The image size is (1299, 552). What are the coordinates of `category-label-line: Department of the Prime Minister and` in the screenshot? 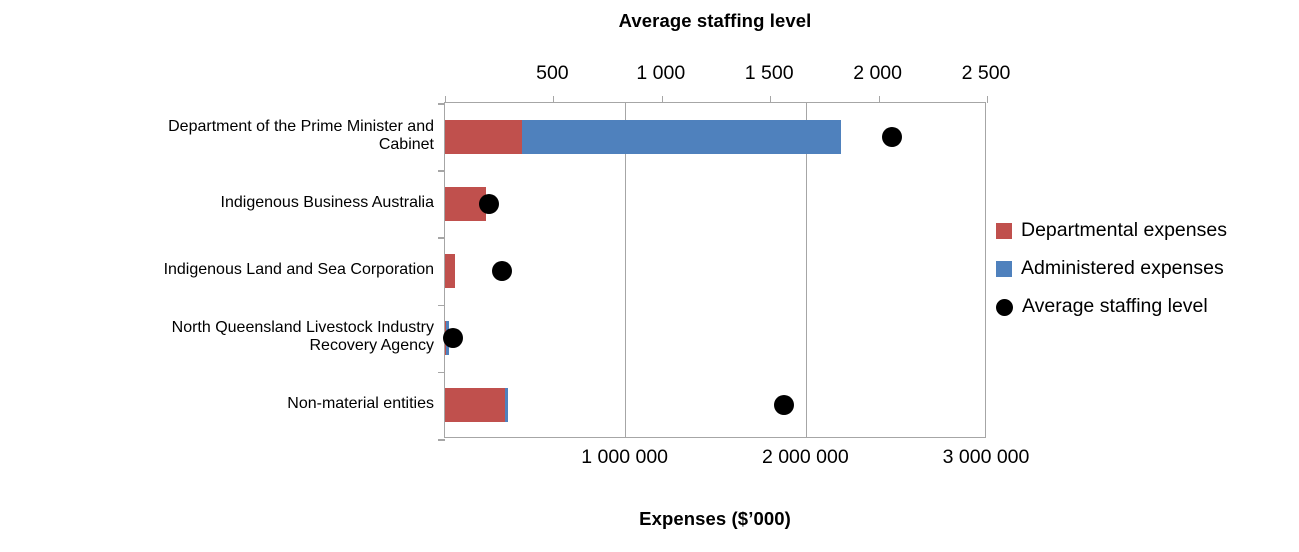 It's located at (301, 126).